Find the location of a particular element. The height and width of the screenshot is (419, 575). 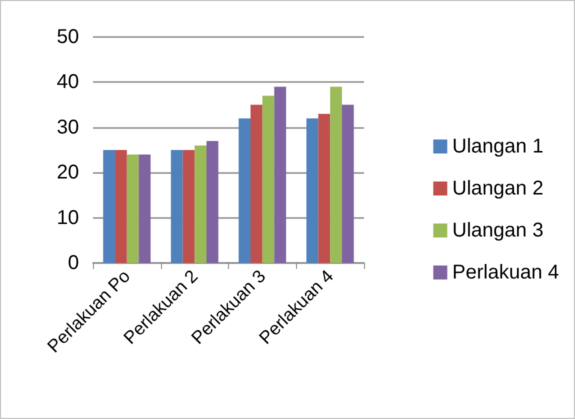

y-tick-label: 10 is located at coordinates (67, 217).